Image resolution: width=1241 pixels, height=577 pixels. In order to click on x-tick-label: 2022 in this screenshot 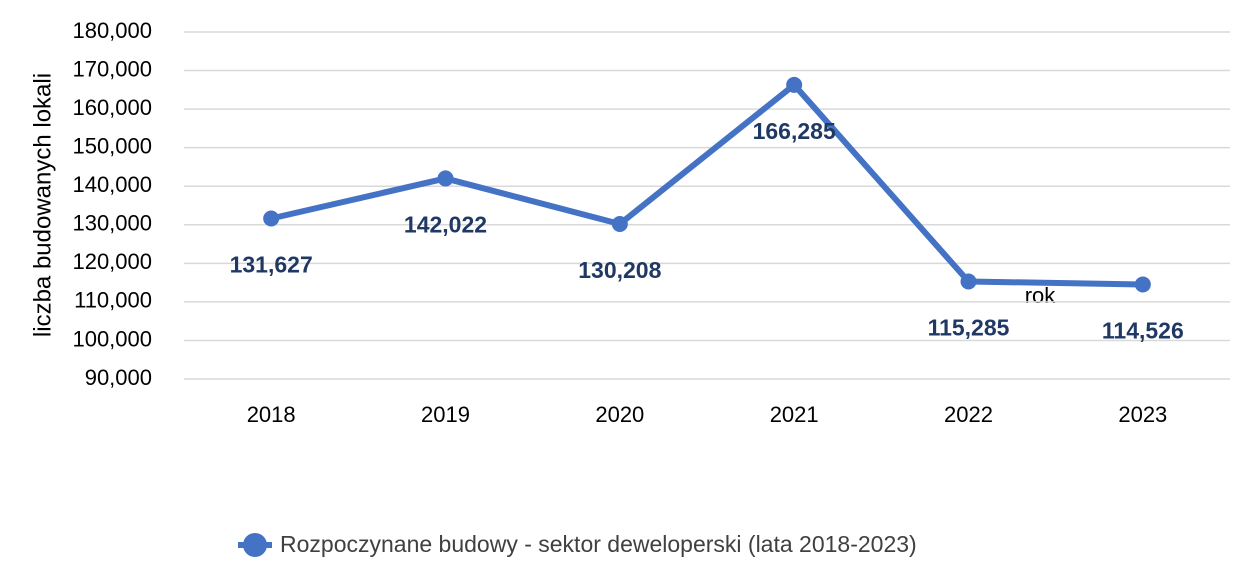, I will do `click(968, 414)`.